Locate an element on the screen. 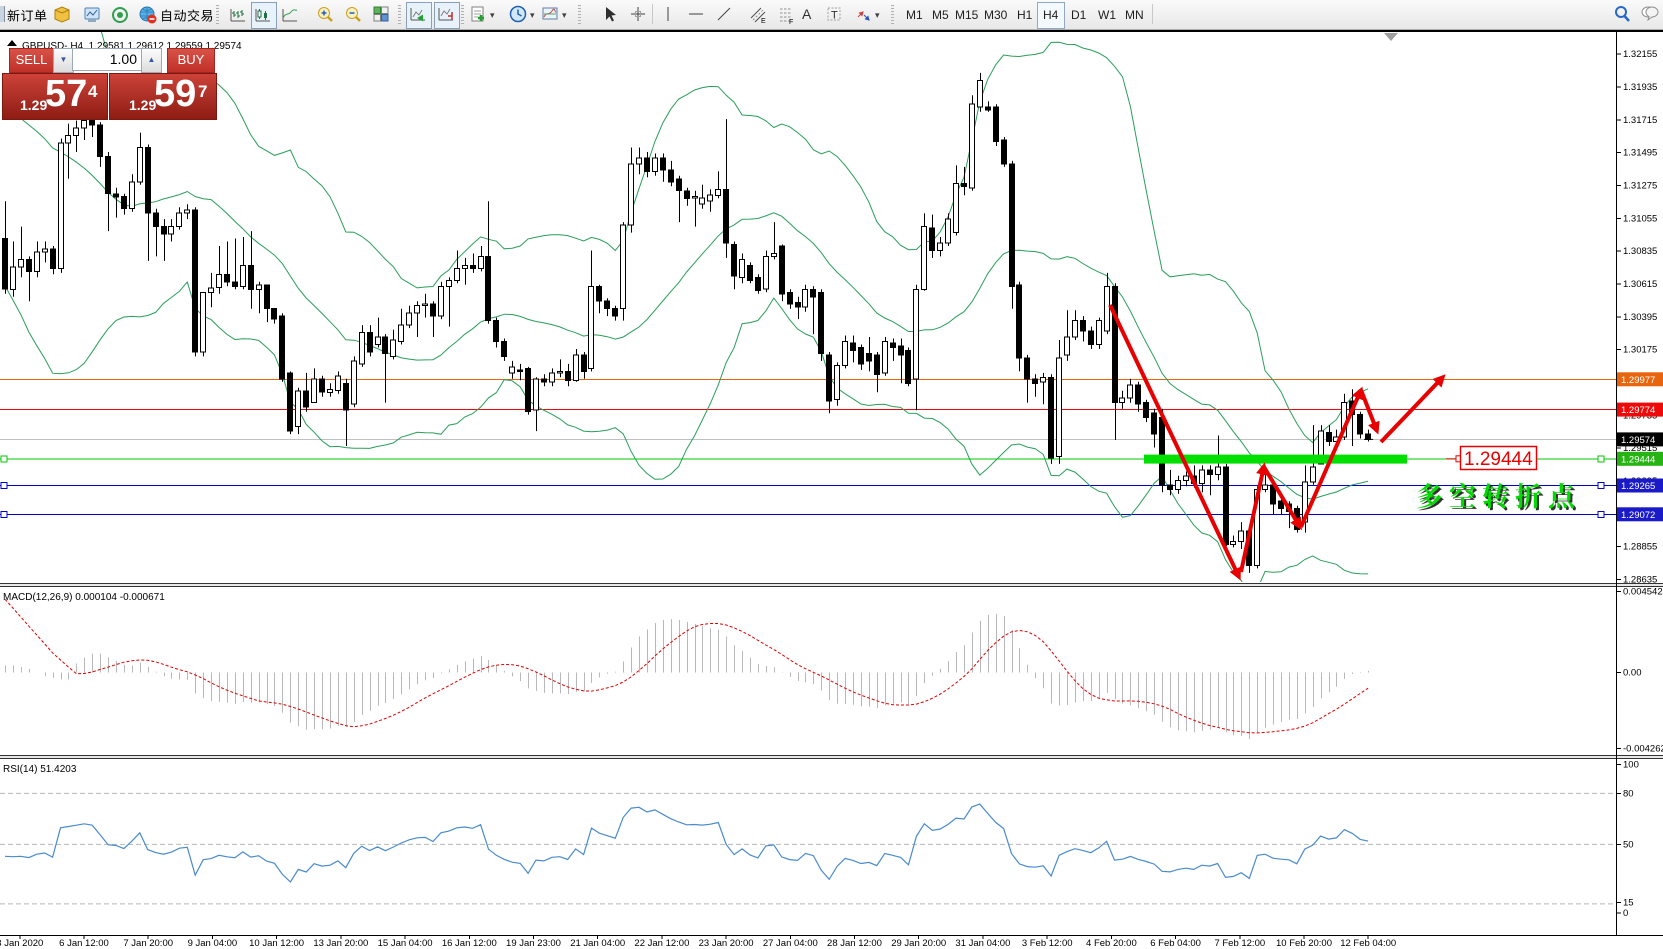 The image size is (1663, 949). svg-text: 22 Jan 12:00 is located at coordinates (661, 943).